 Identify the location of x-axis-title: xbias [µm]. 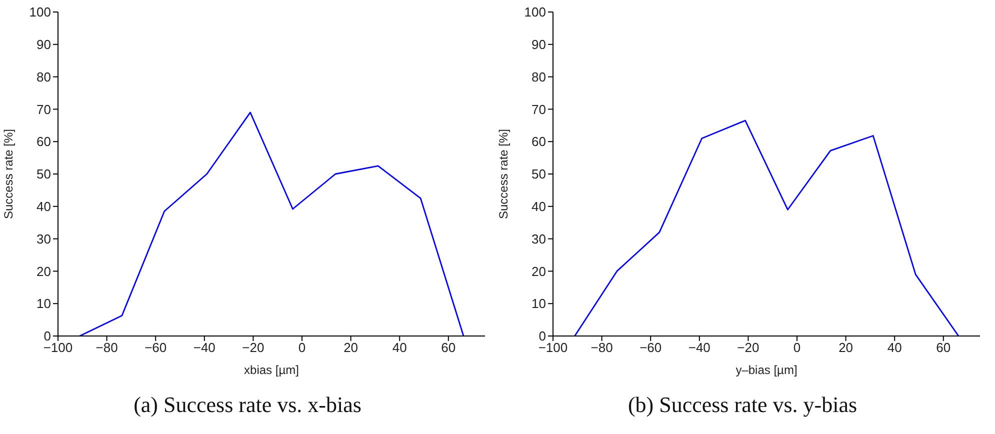
(271, 370).